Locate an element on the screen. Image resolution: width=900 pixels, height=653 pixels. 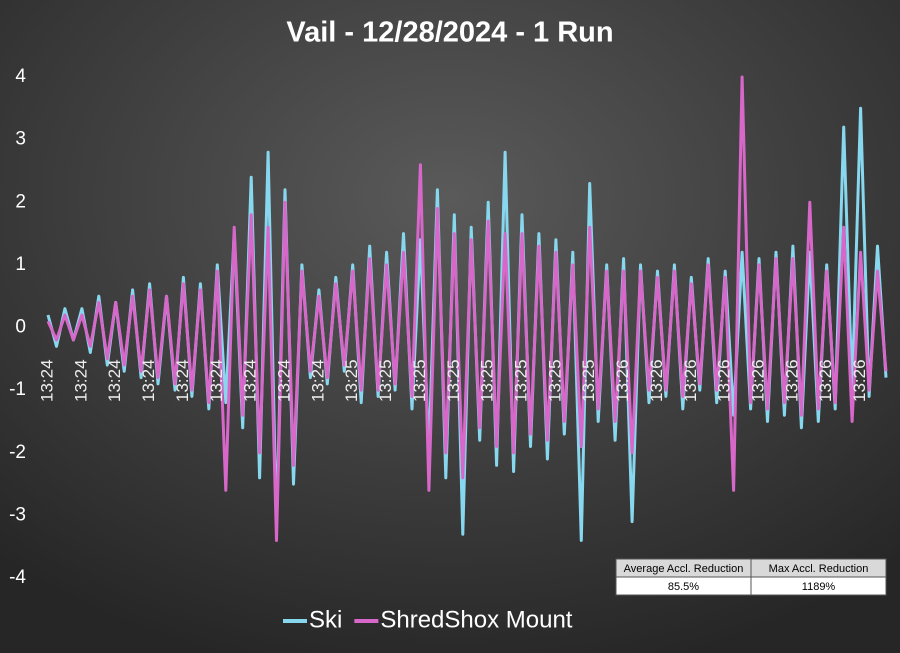
chart-title: Vail - 12/28/2024 - 1 Run is located at coordinates (449, 33).